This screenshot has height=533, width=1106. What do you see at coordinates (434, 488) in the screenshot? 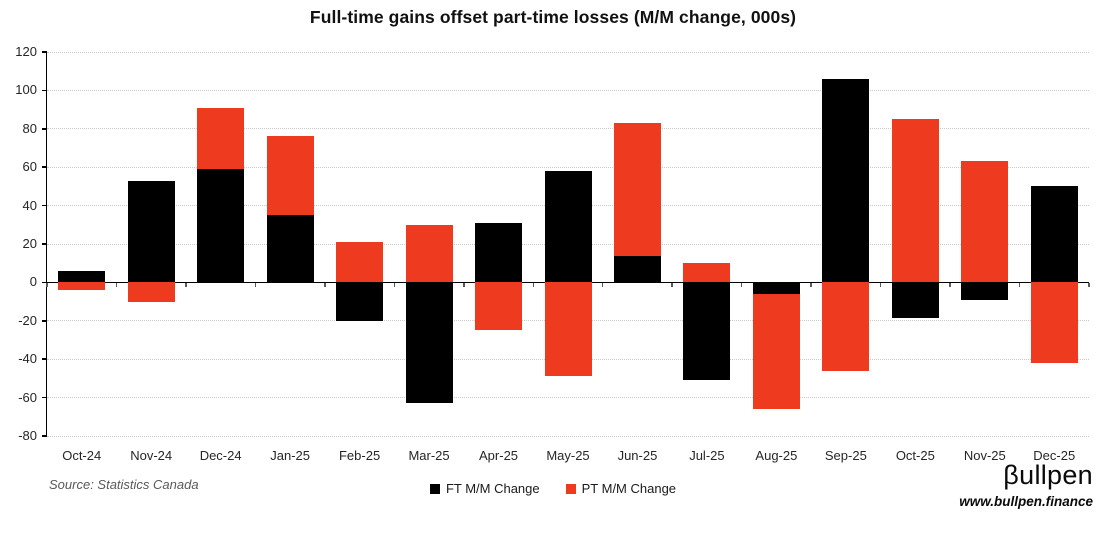
I see `ft-legend-swatch-icon` at bounding box center [434, 488].